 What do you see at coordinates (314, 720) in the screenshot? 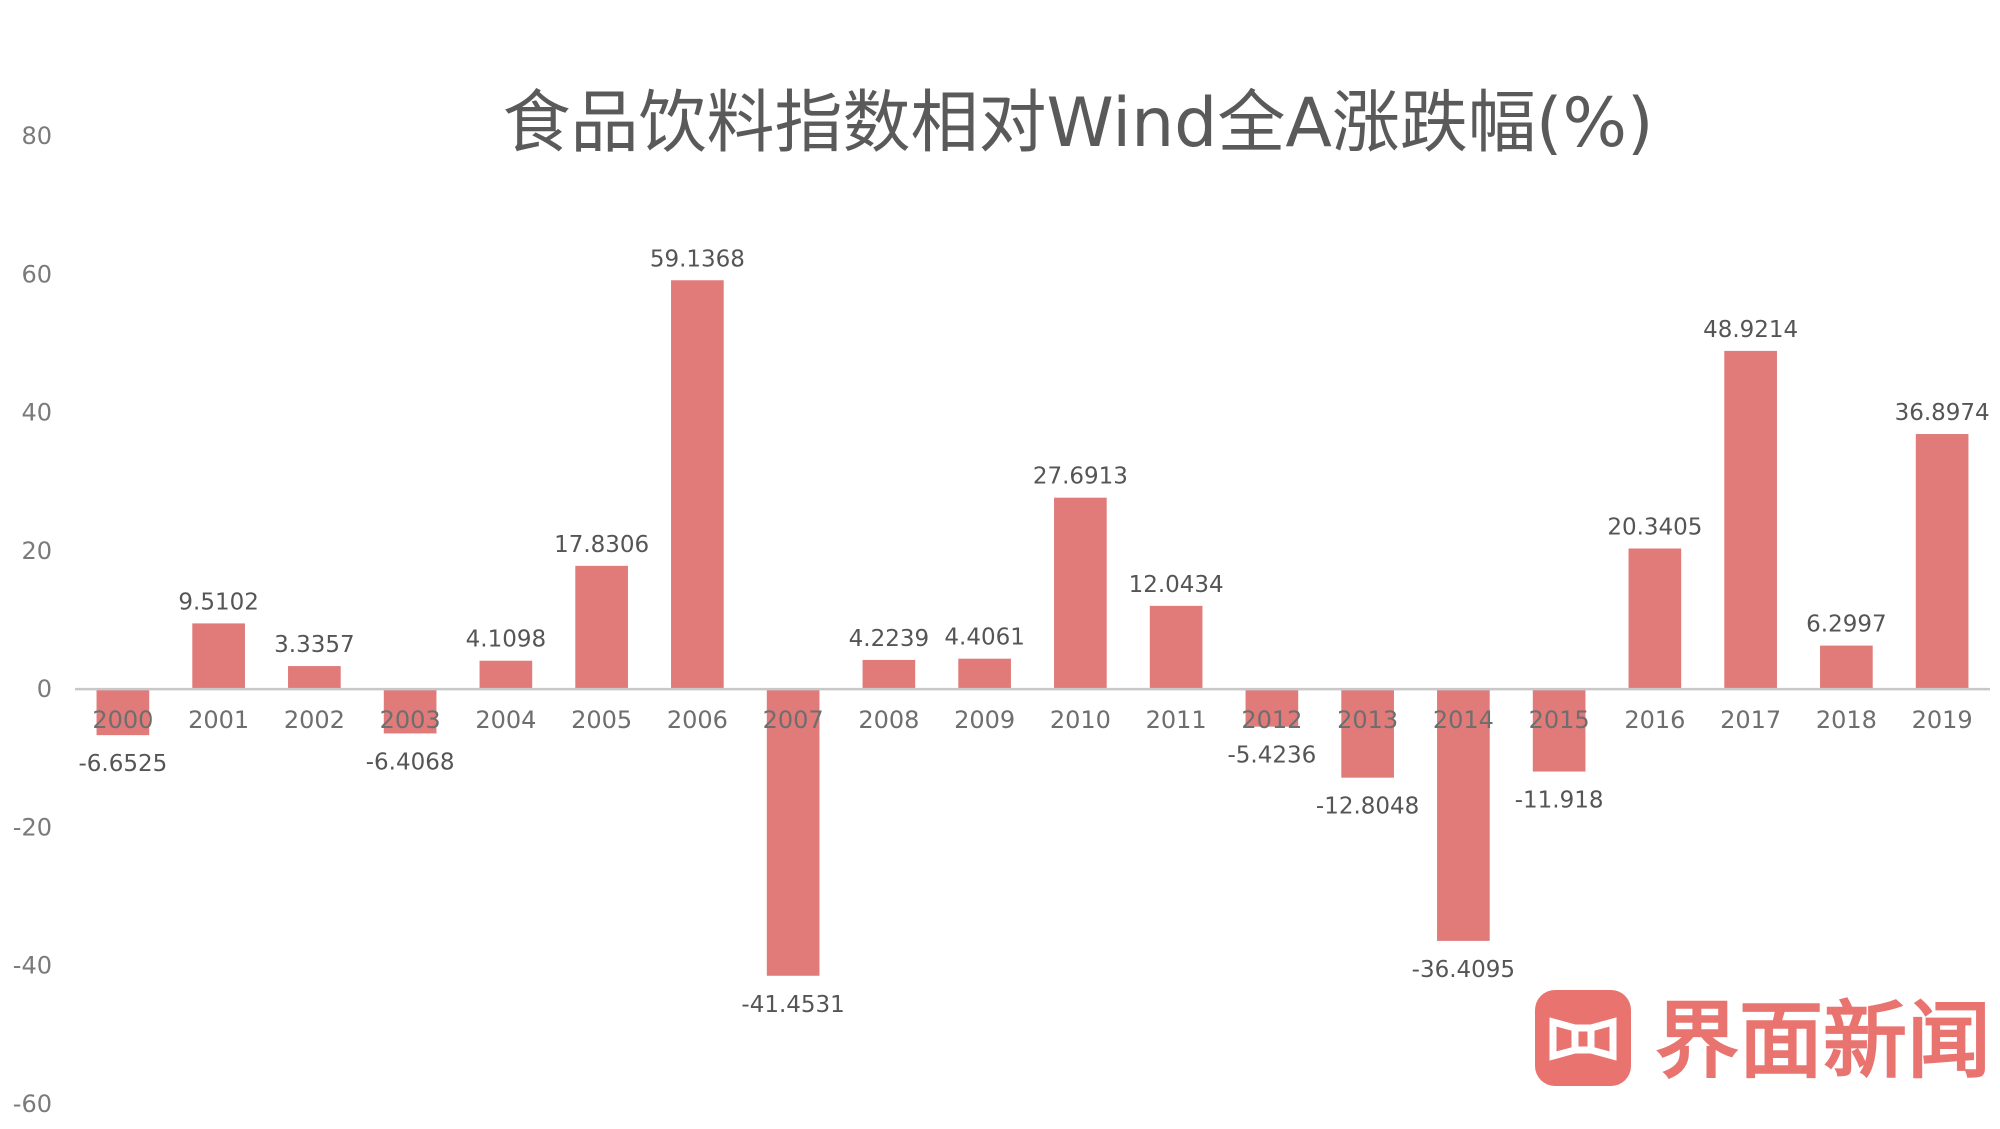
I see `x-tick-label: 2002` at bounding box center [314, 720].